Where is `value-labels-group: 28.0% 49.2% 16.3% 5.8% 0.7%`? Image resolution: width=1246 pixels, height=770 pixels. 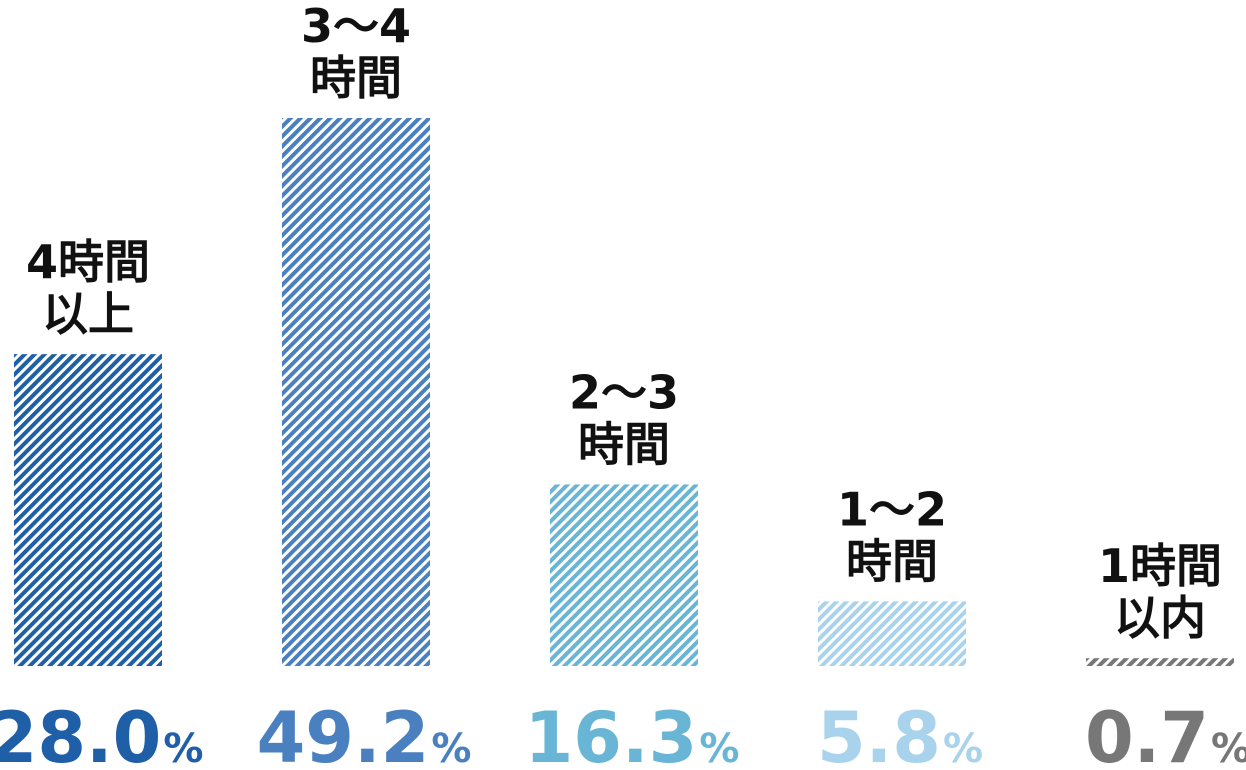
value-labels-group: 28.0% 49.2% 16.3% 5.8% 0.7% is located at coordinates (623, 733).